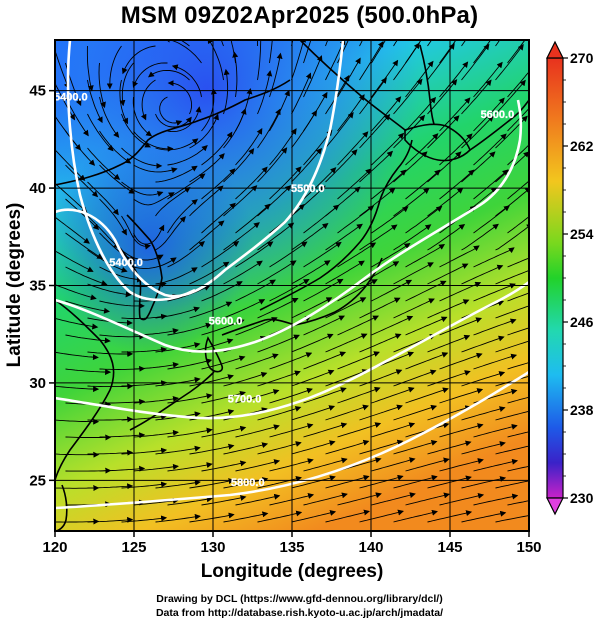 The width and height of the screenshot is (599, 625). I want to click on y-tick-label: 45, so click(37, 91).